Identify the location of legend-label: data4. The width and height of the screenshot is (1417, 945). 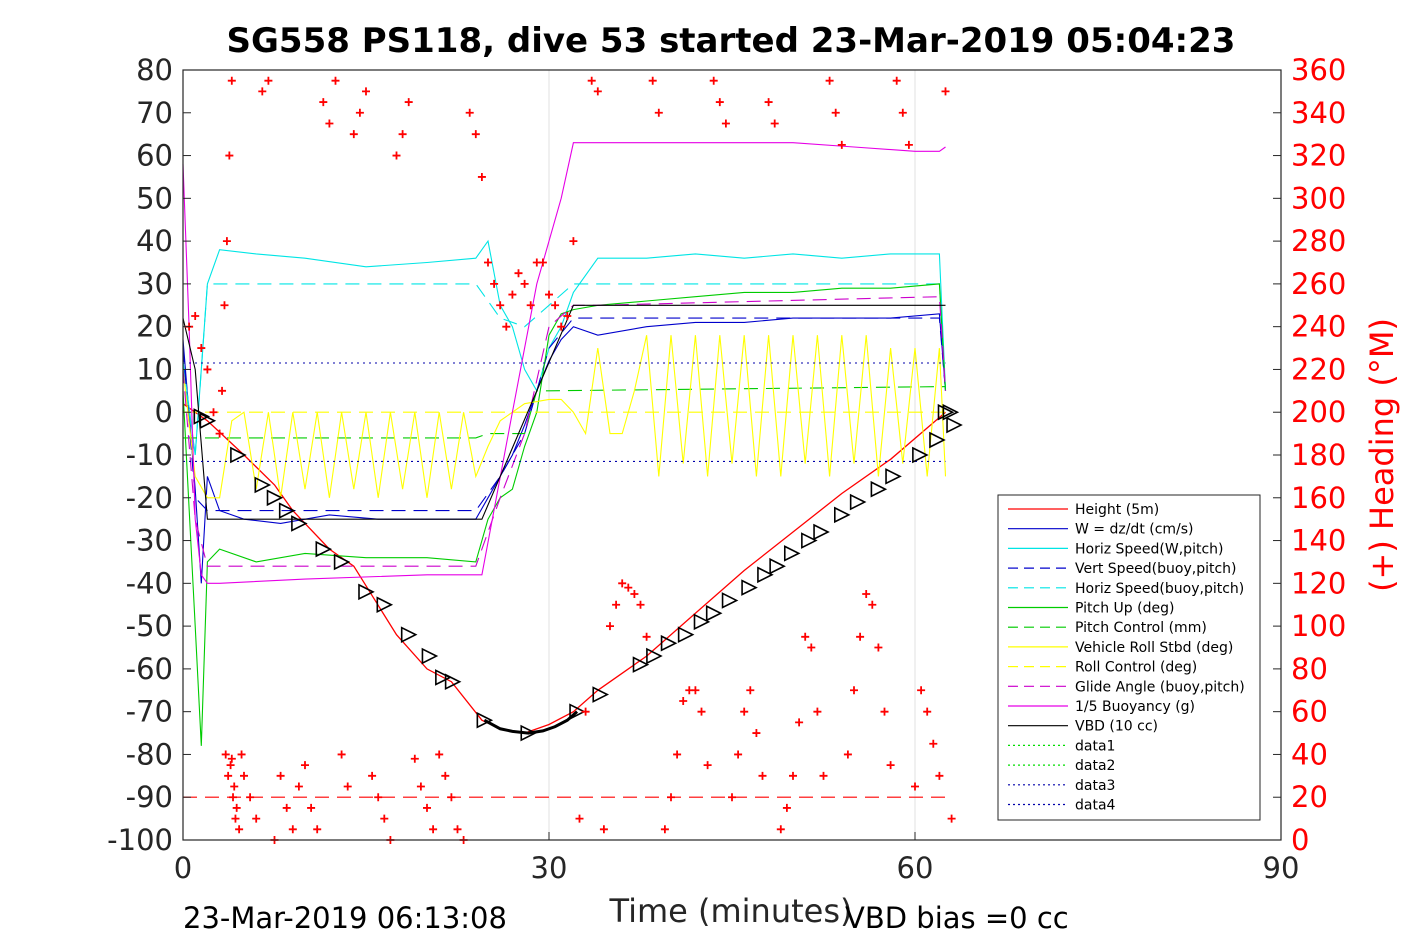
(1095, 806).